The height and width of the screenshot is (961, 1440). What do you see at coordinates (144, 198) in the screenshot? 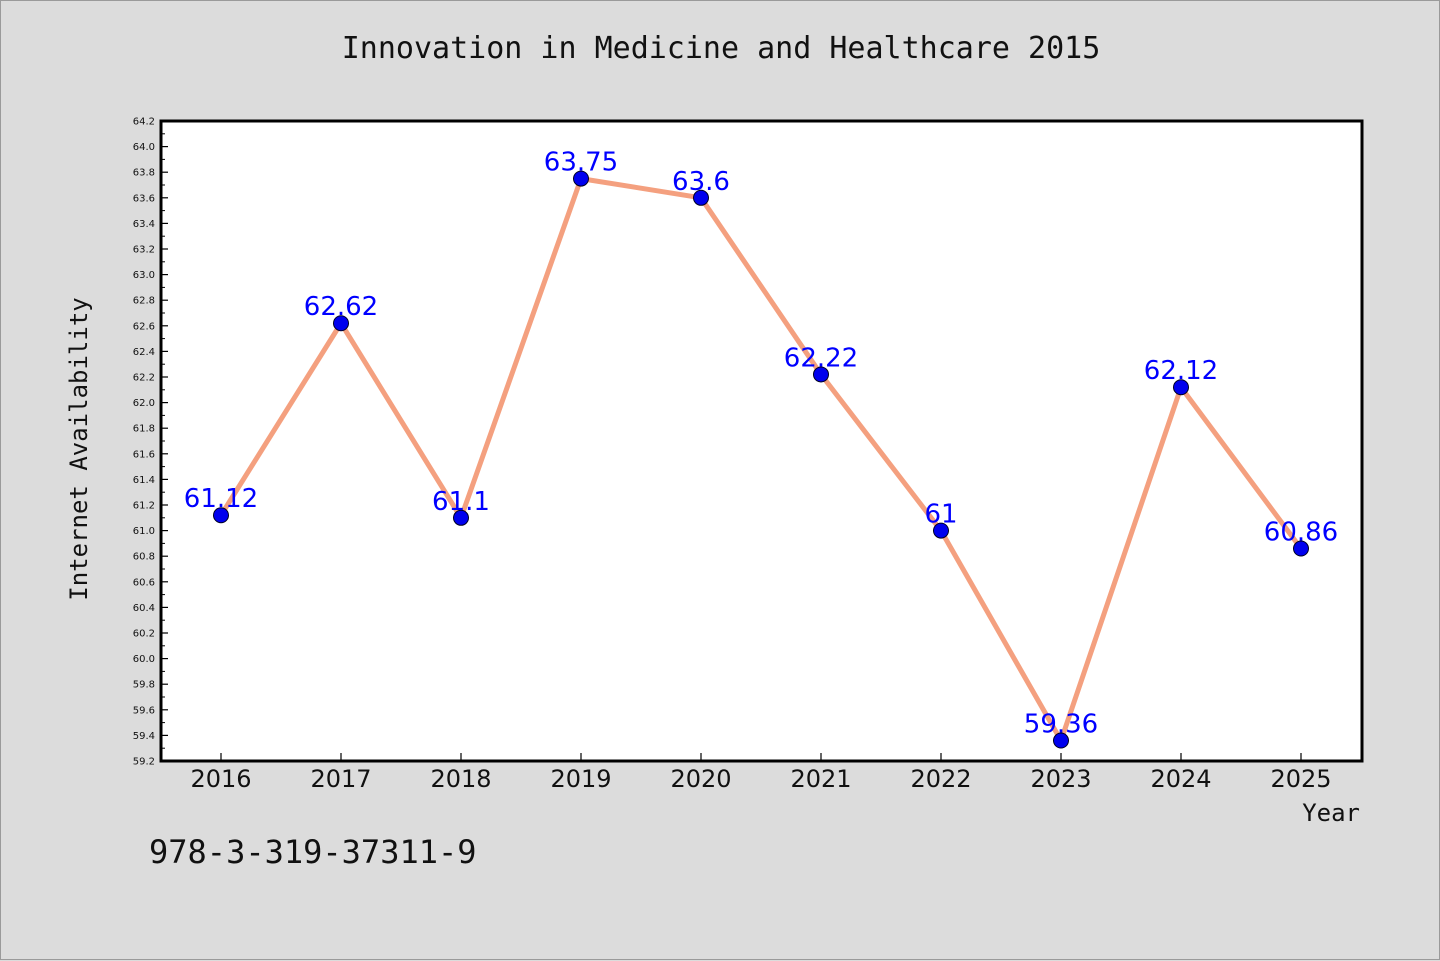
I see `y-tick-label: 63.6` at bounding box center [144, 198].